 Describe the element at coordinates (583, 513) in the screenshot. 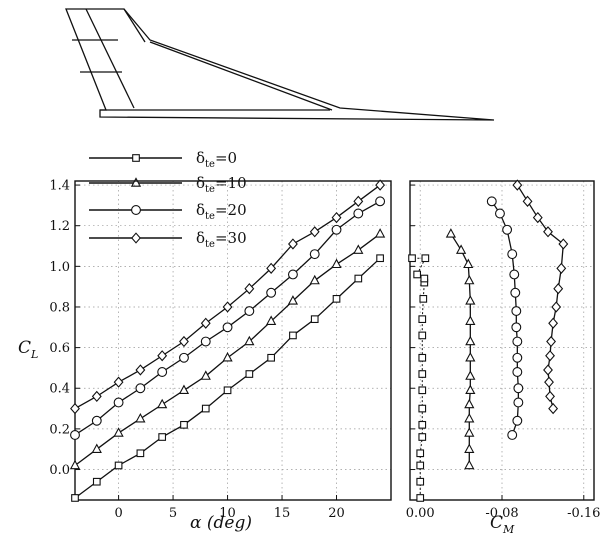

I see `moment-x-tick-label: -0.16` at that location.